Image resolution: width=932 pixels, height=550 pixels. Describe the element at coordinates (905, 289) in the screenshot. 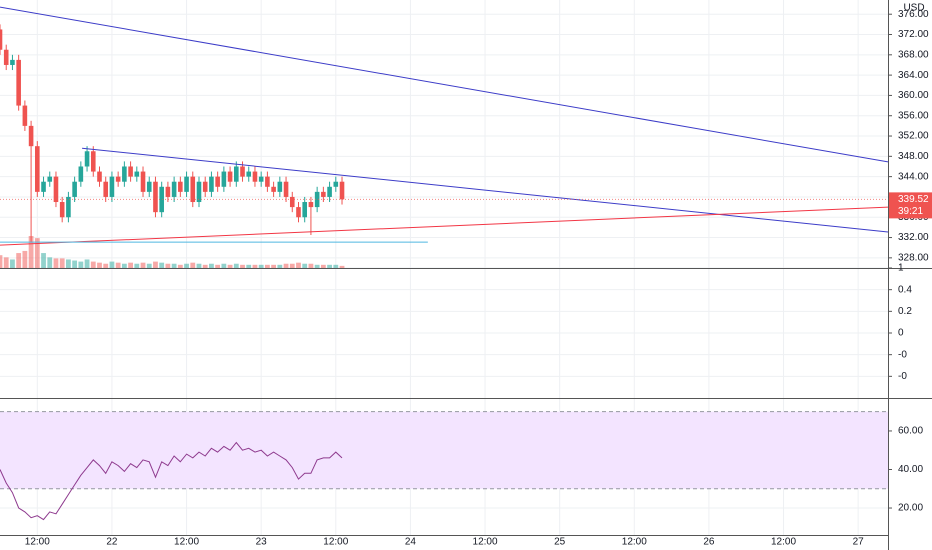

I see `y-tick-label: 0.4` at that location.